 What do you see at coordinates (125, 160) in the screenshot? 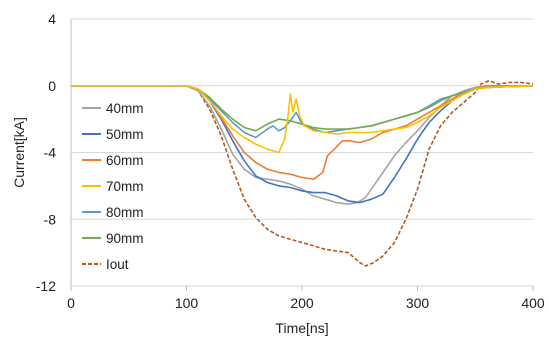
I see `legend-label: 60mm` at bounding box center [125, 160].